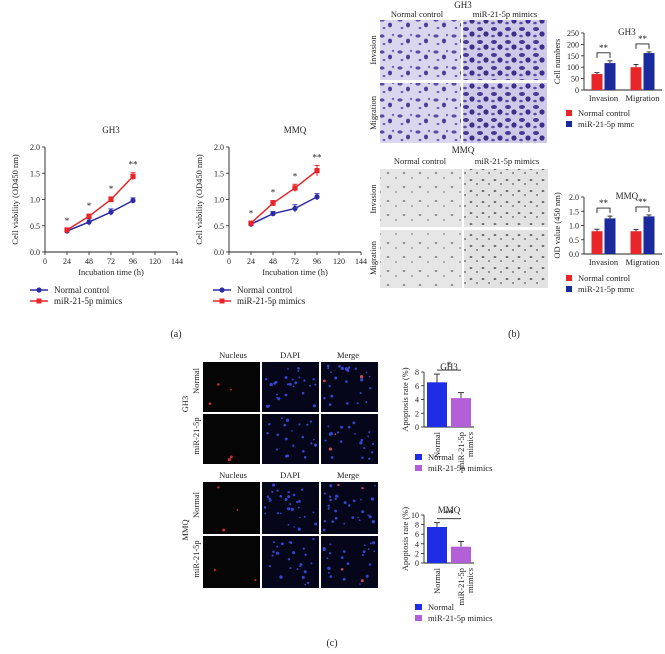 This screenshot has height=654, width=665. Describe the element at coordinates (417, 525) in the screenshot. I see `c-mmq-ytick-label: 8` at that location.